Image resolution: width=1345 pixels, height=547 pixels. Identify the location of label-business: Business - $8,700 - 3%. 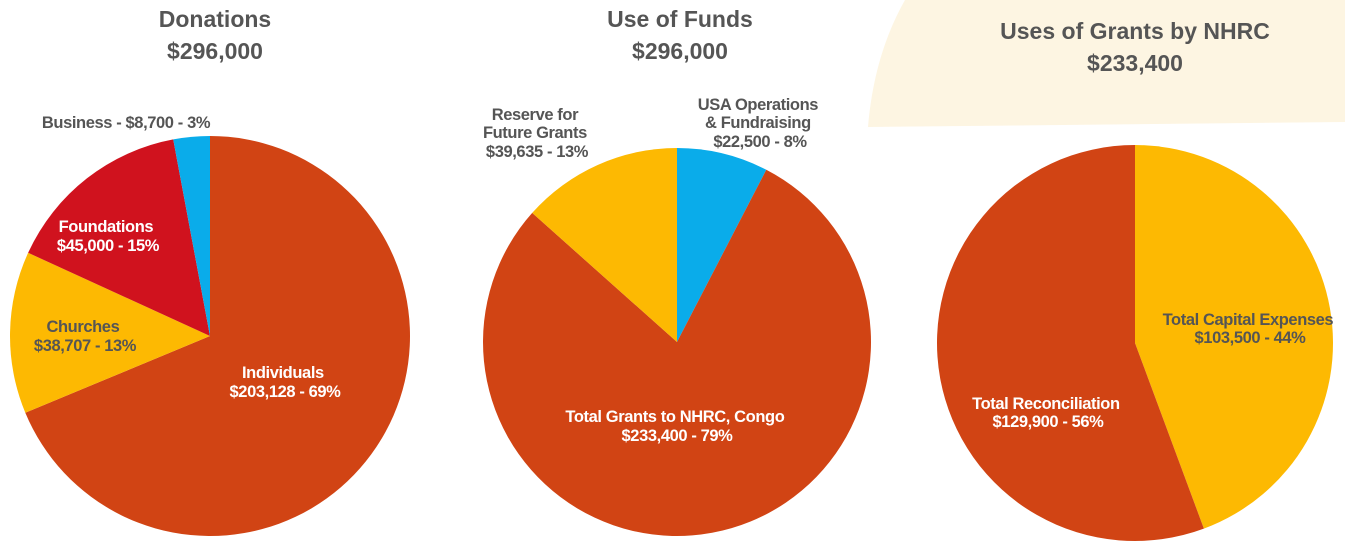
(126, 123).